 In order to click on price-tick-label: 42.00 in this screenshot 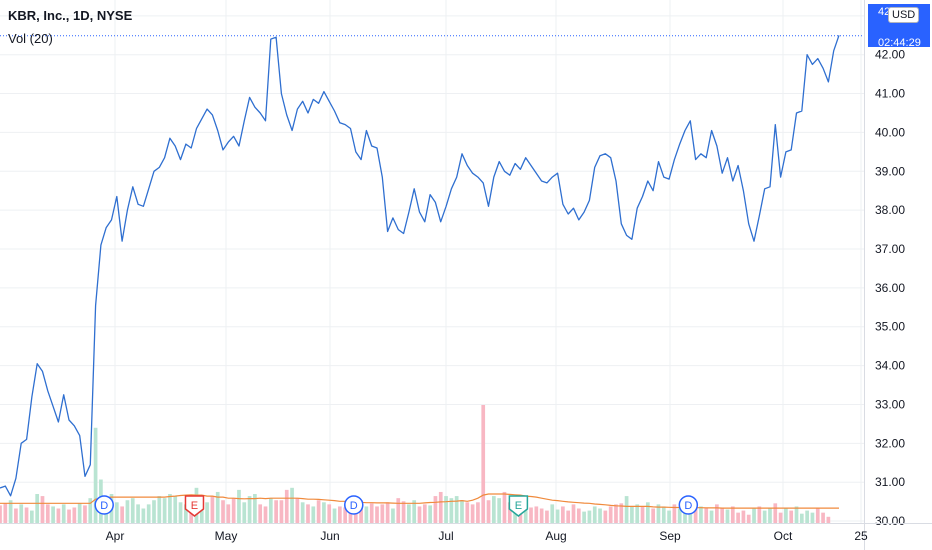, I will do `click(890, 55)`.